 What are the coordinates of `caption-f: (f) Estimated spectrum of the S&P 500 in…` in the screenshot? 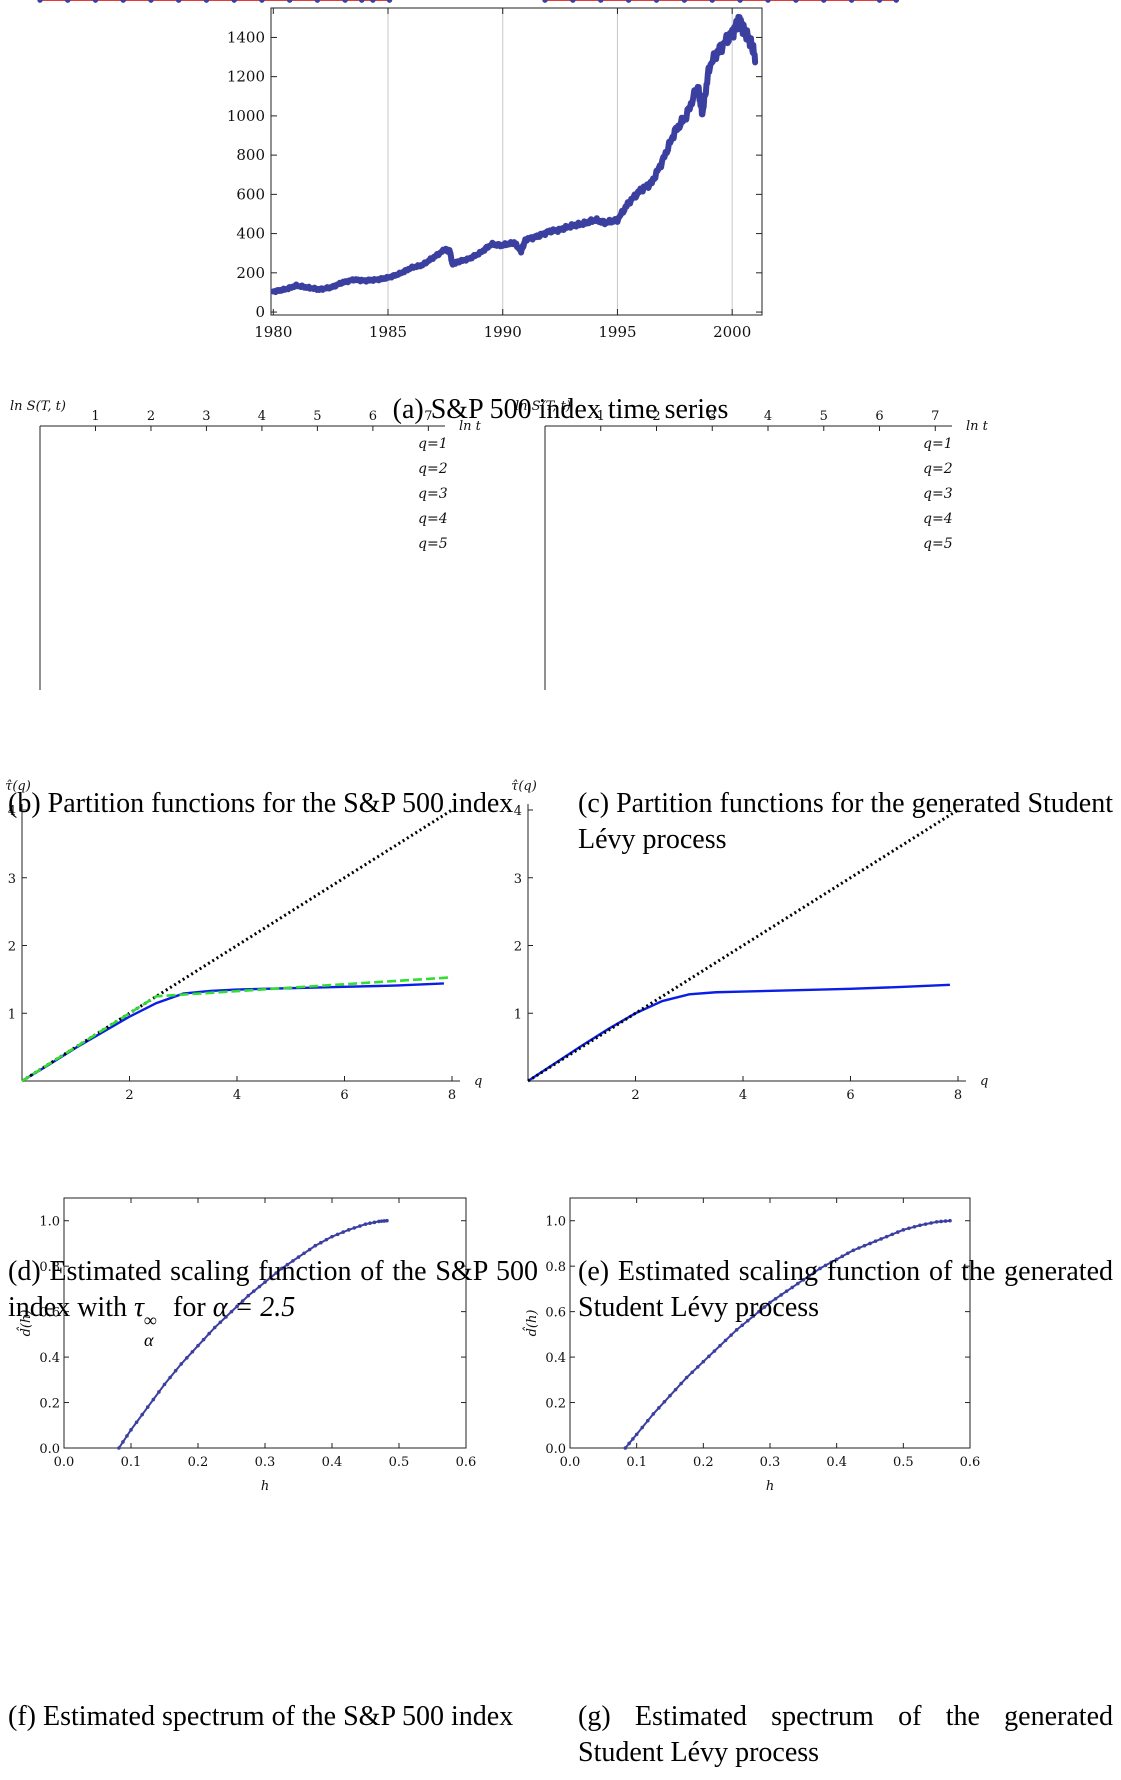 It's located at (261, 1716).